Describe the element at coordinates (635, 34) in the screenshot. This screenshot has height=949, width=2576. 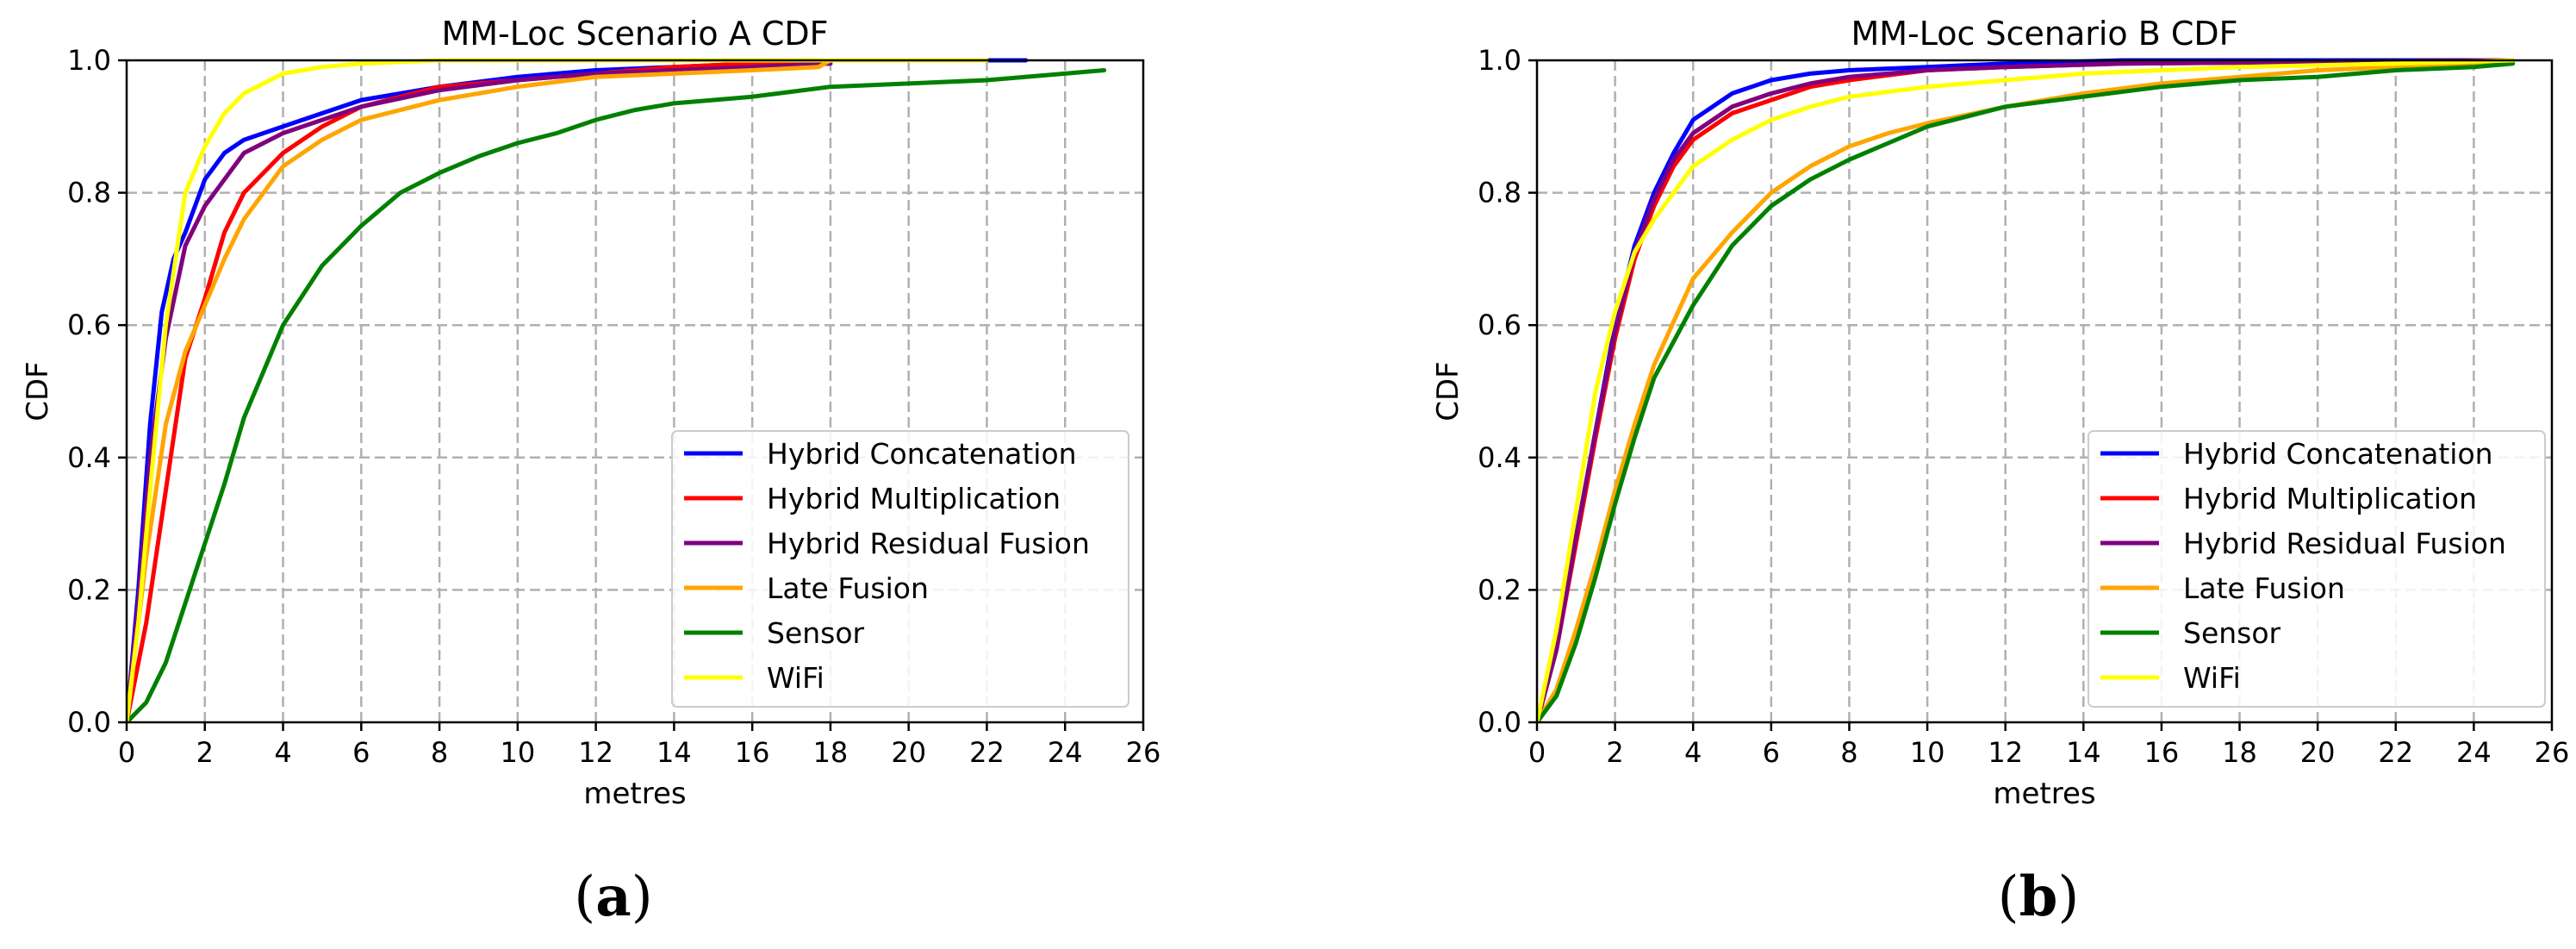
I see `chart-title: MM-Loc Scenario A CDF` at that location.